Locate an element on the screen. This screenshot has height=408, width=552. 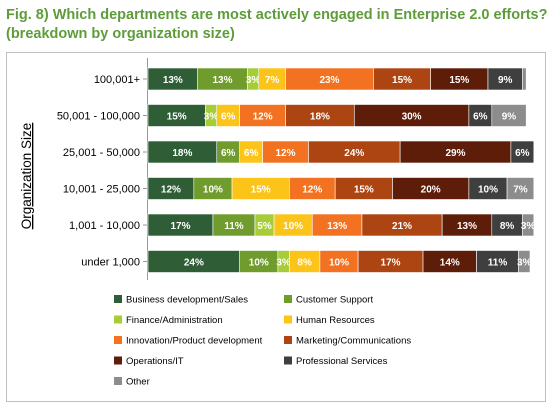
chart-subtitle: (breakdown by organization size) is located at coordinates (120, 34).